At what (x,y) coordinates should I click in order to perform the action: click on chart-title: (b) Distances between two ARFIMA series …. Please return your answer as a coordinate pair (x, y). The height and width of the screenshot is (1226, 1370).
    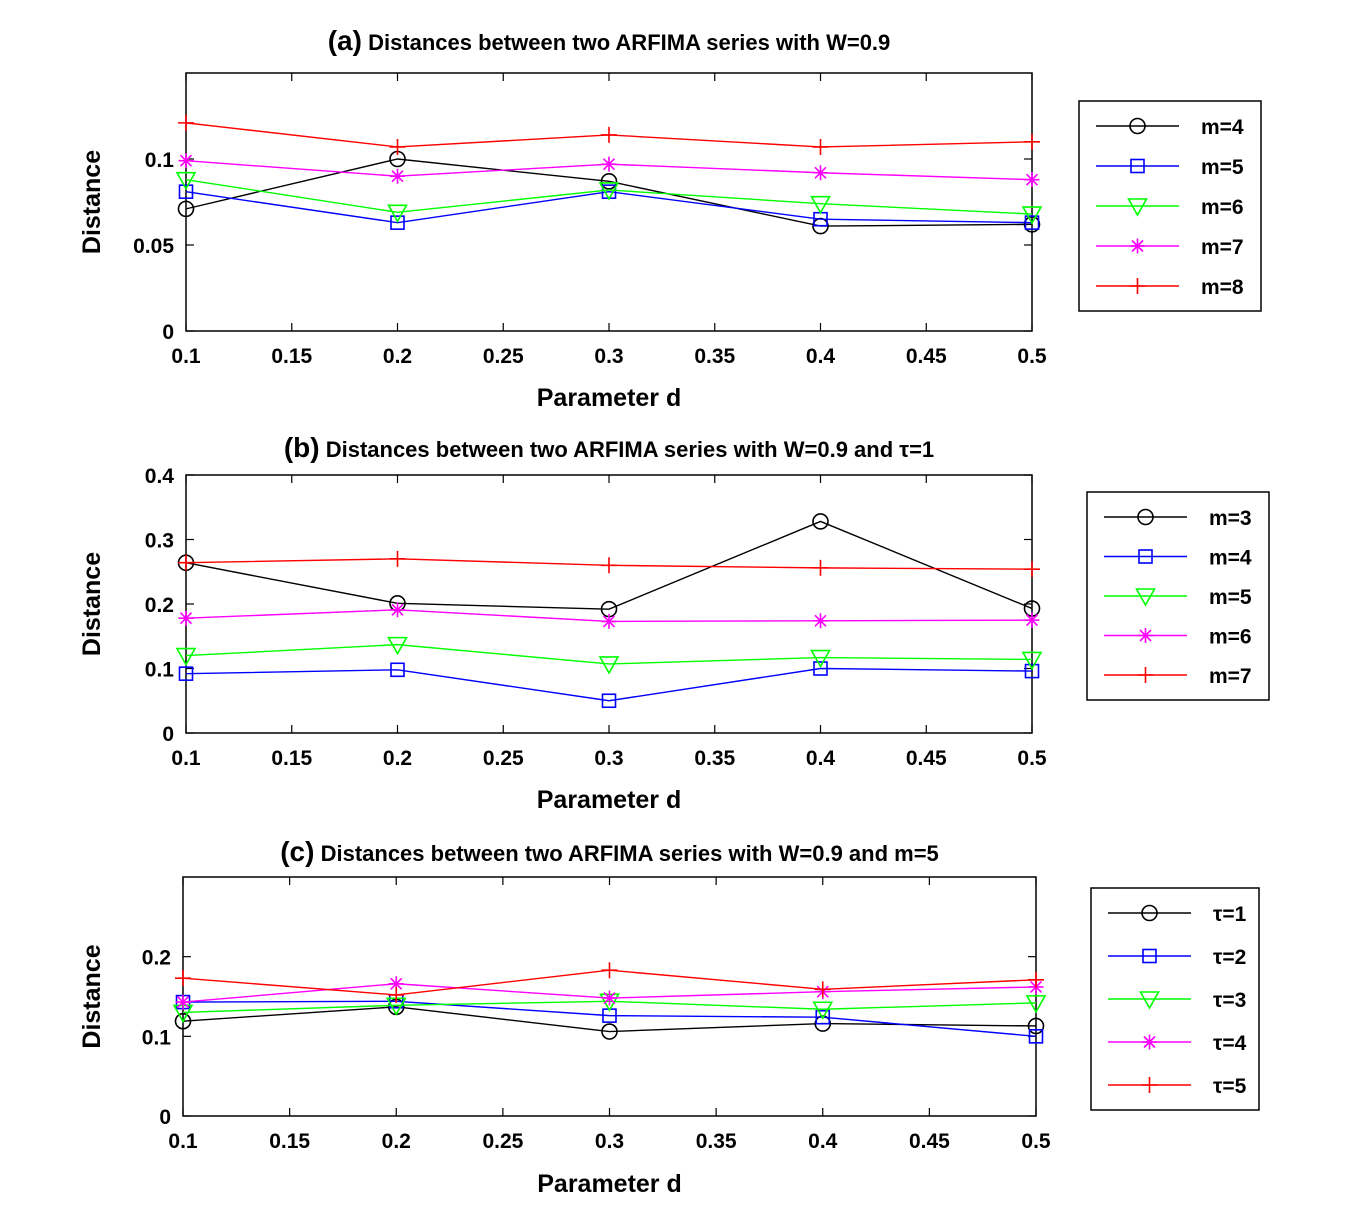
    Looking at the image, I should click on (609, 447).